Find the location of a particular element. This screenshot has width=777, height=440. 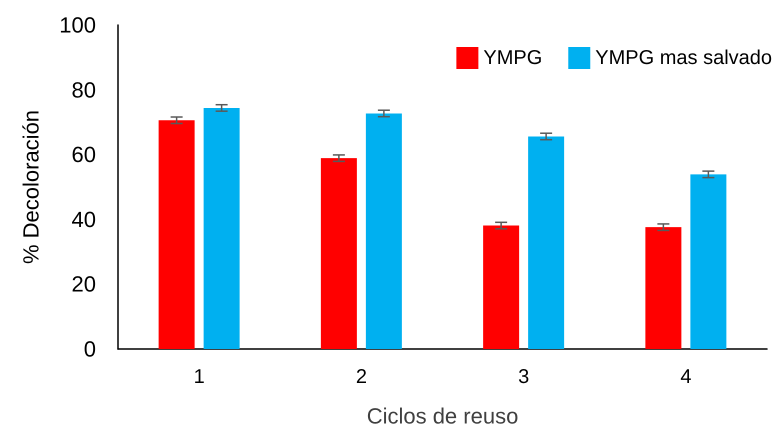

y-axis-title: % Decoloración is located at coordinates (31, 187).